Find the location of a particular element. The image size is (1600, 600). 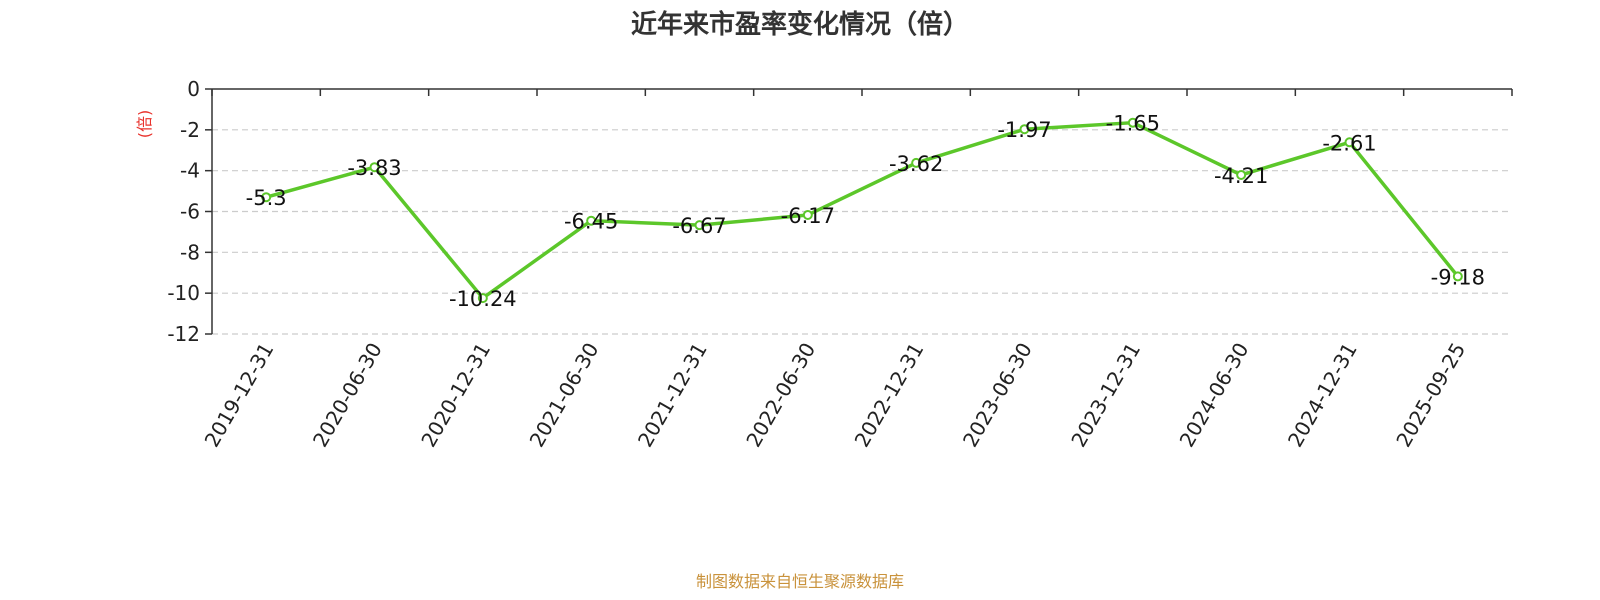

chart-title: 近年来市盈率变化情况（倍） is located at coordinates (799, 25).